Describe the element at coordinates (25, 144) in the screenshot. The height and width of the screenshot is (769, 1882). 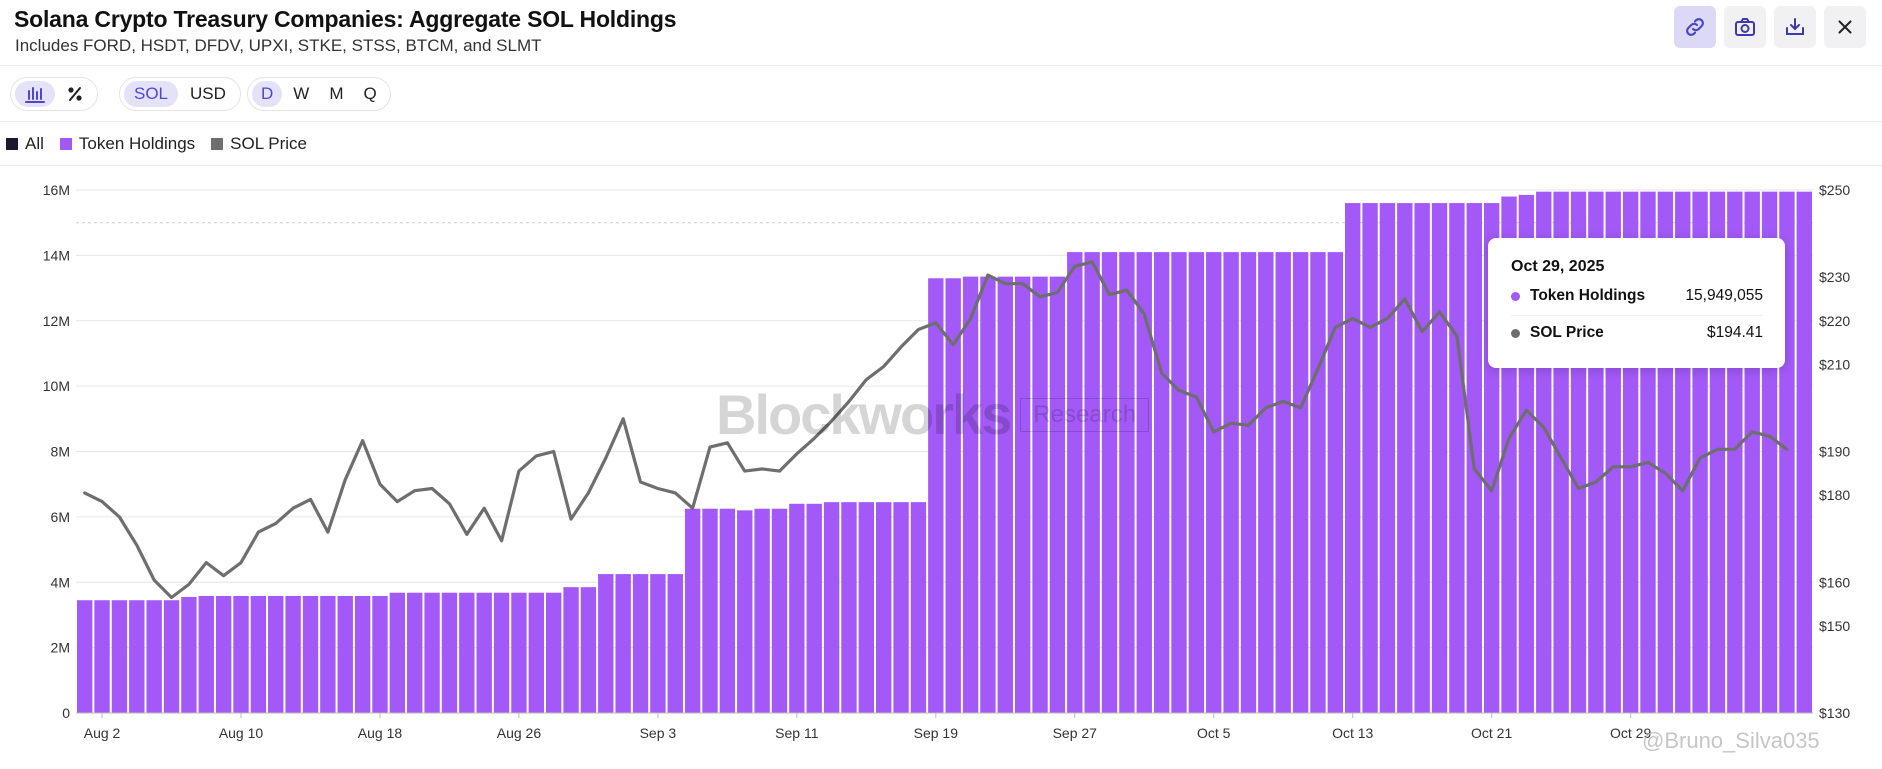
I see `legend-item-all: All` at that location.